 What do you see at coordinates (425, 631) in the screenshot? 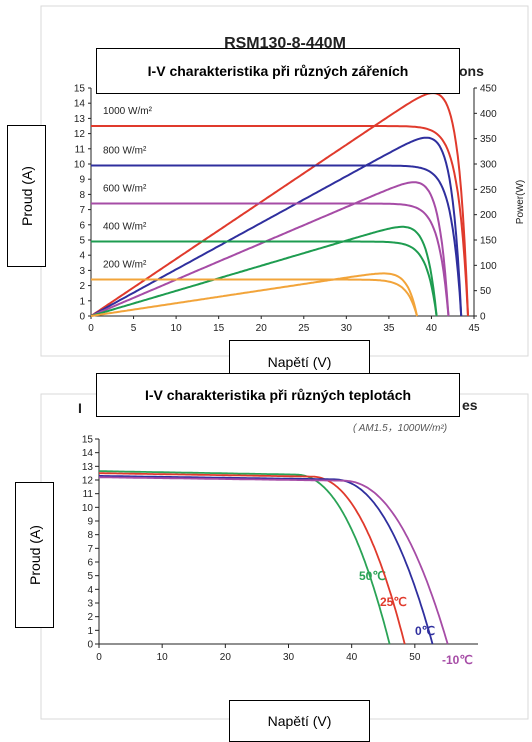
I see `series-label: 0℃` at bounding box center [425, 631].